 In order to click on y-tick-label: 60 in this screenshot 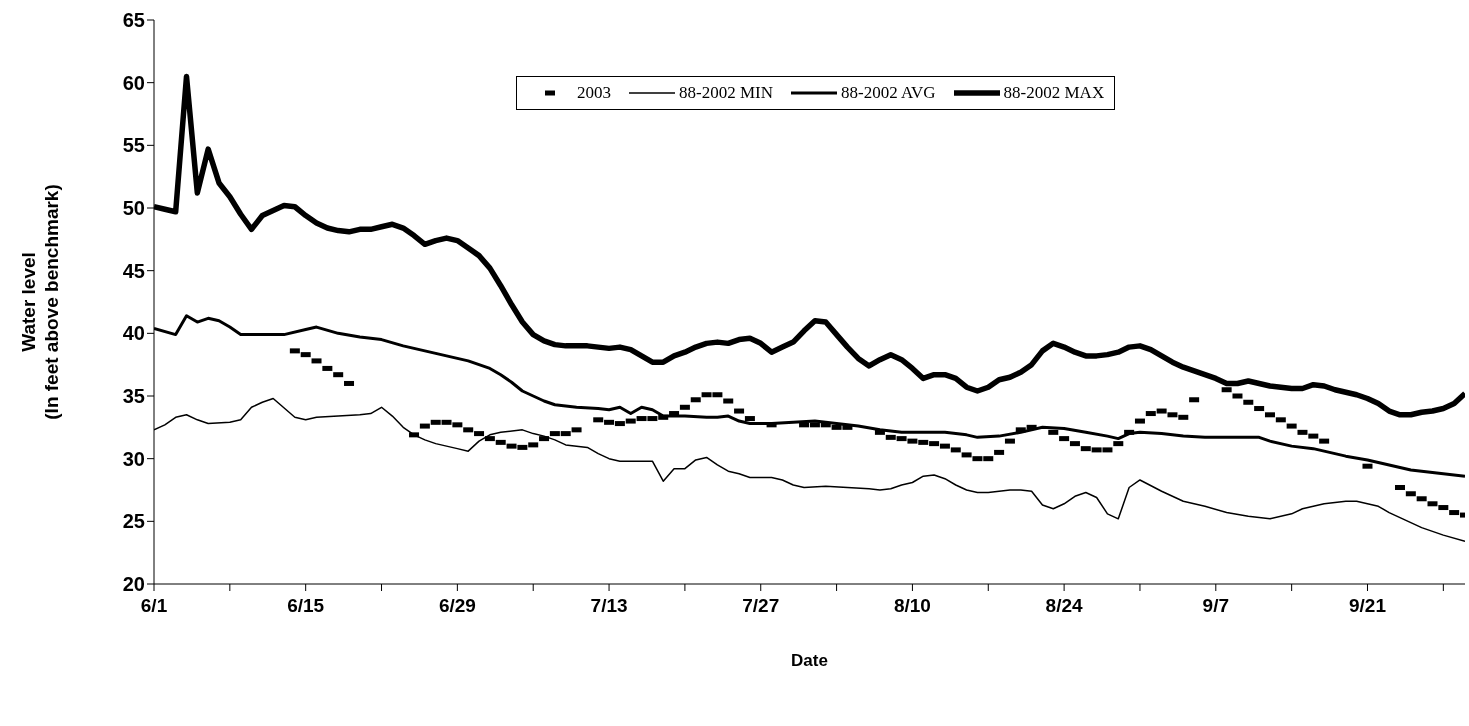, I will do `click(133, 82)`.